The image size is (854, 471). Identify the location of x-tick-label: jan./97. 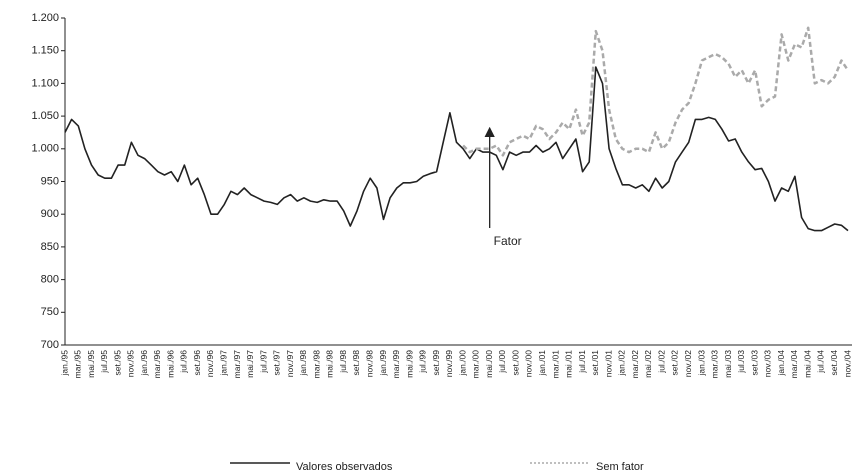
(224, 363).